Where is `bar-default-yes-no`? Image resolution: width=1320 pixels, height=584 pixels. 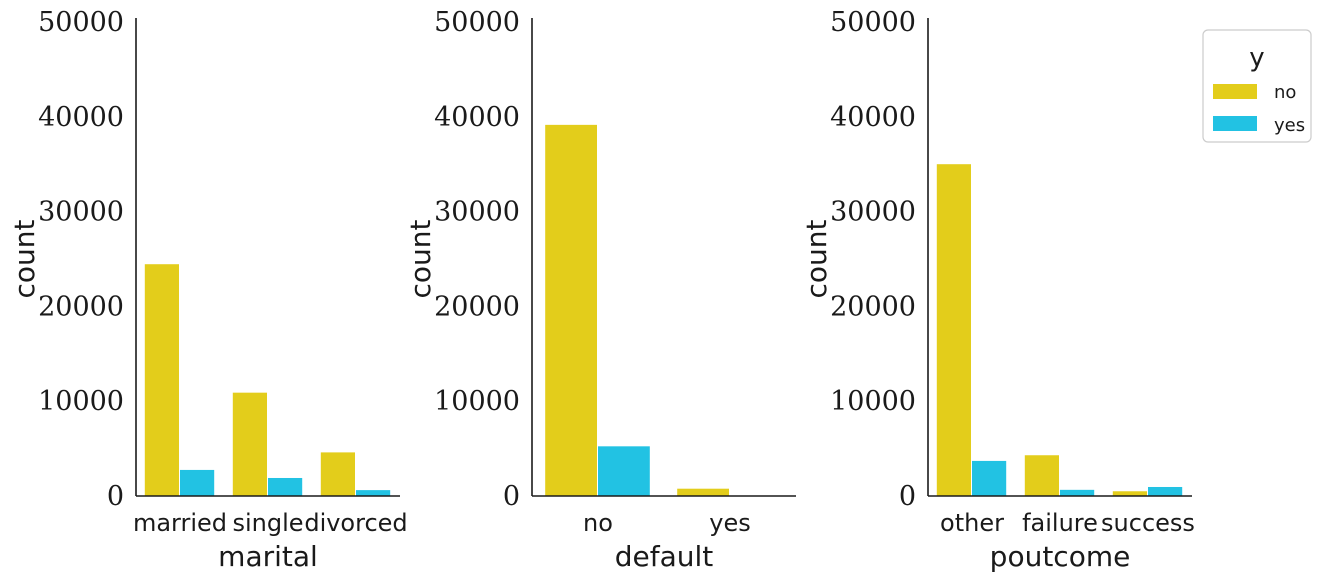 bar-default-yes-no is located at coordinates (703, 492).